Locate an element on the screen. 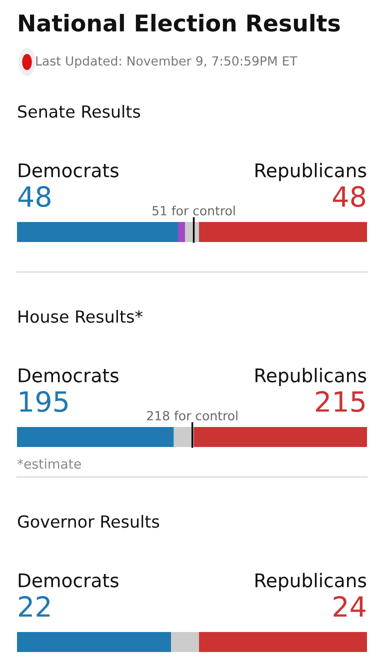  chart-title: Senate Results is located at coordinates (79, 111).